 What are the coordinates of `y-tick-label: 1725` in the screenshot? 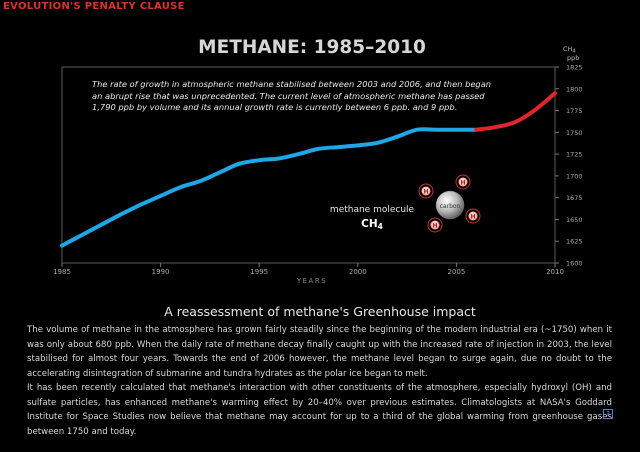 It's located at (574, 155).